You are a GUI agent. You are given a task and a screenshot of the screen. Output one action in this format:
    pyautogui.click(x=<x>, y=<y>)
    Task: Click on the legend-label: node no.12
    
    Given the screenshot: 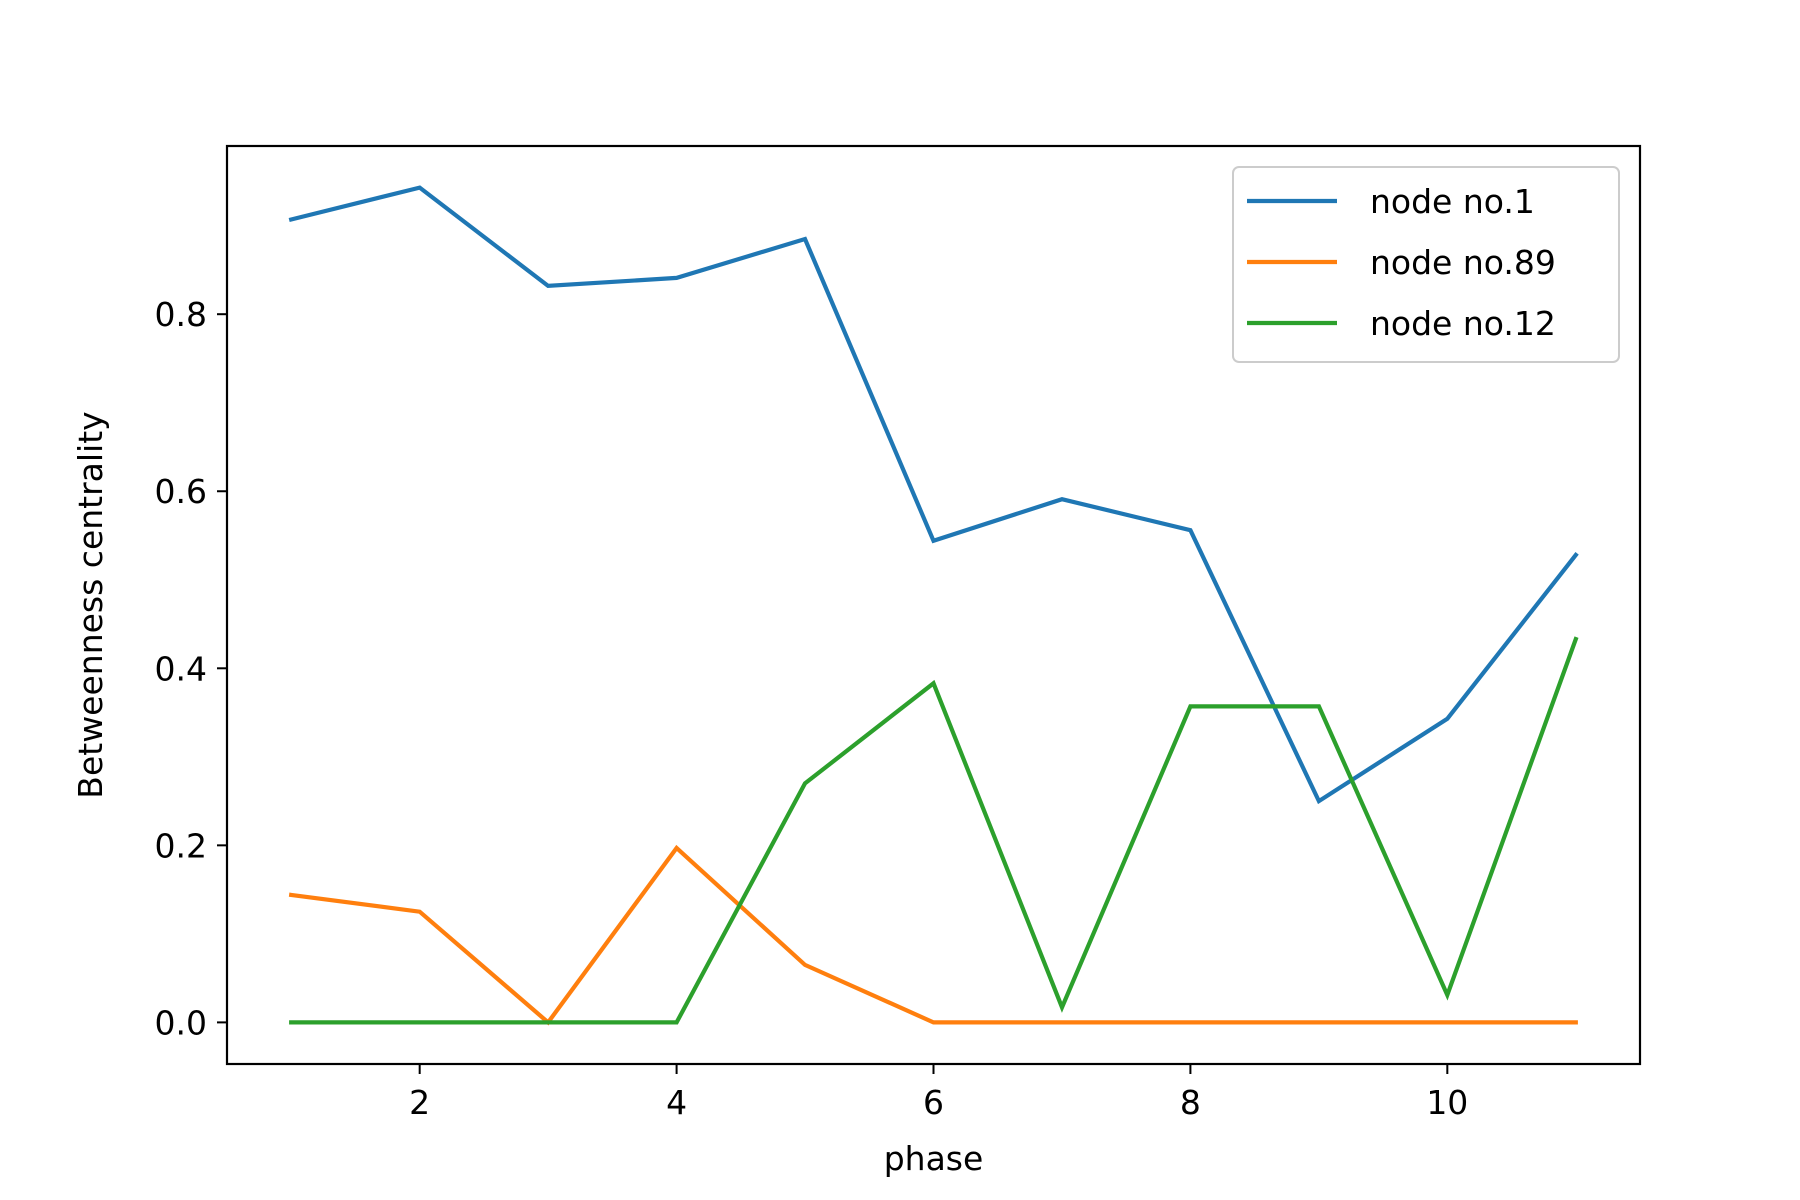 What is the action you would take?
    pyautogui.click(x=1463, y=323)
    